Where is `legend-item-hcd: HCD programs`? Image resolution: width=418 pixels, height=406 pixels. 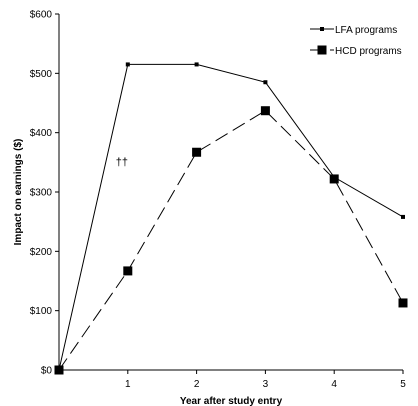
legend-item-hcd: HCD programs is located at coordinates (356, 51).